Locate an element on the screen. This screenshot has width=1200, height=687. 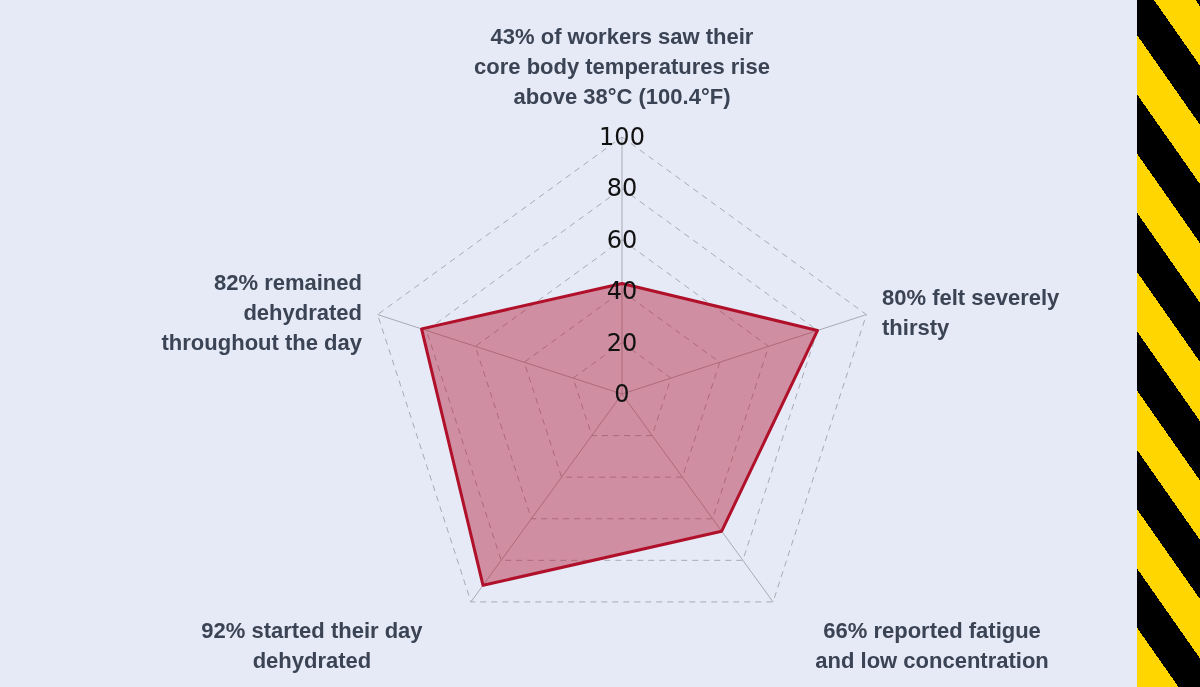
spoke-label: 82% remained dehydrated throughout the day is located at coordinates (262, 313).